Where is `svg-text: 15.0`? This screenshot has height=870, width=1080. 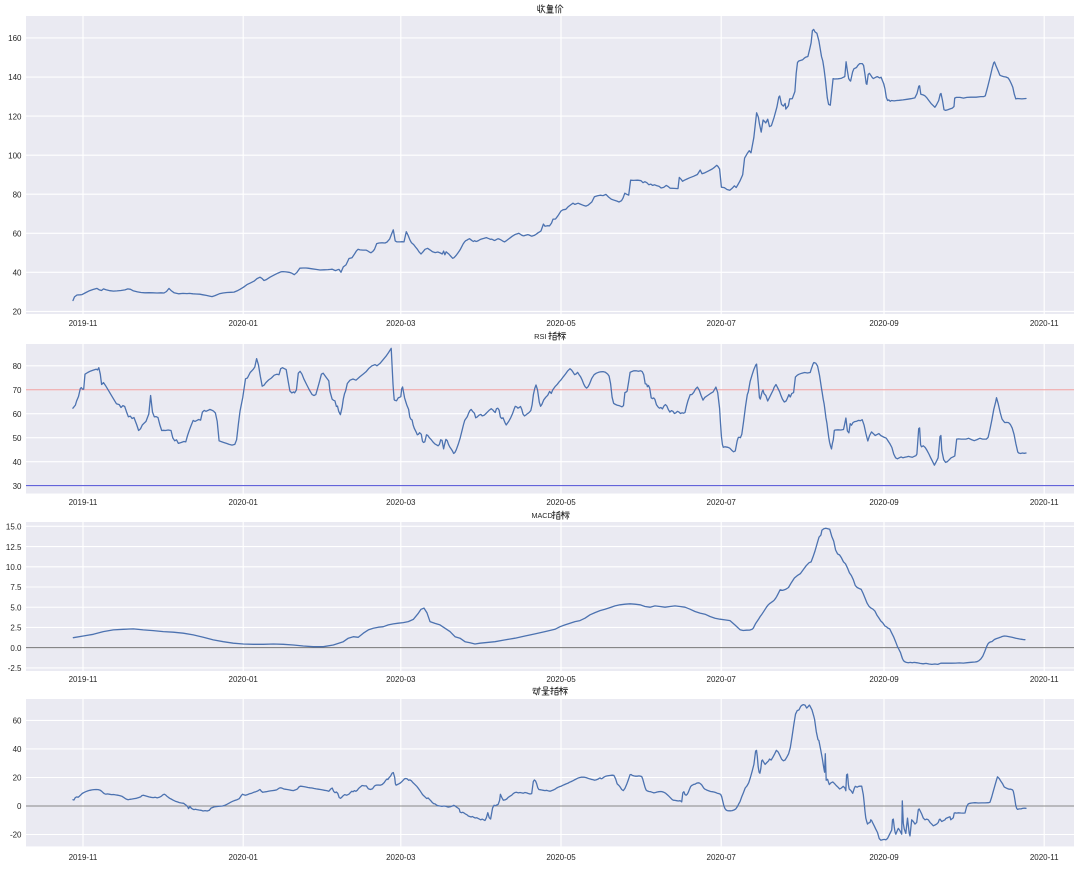
svg-text: 15.0 is located at coordinates (14, 527).